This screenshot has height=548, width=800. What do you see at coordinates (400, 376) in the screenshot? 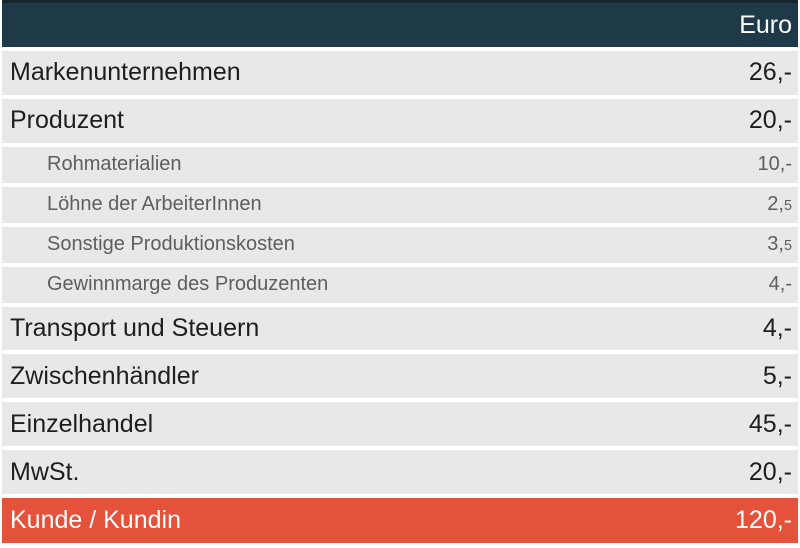
I see `row-zwischenhaendler: Zwischenhändler 5,-` at bounding box center [400, 376].